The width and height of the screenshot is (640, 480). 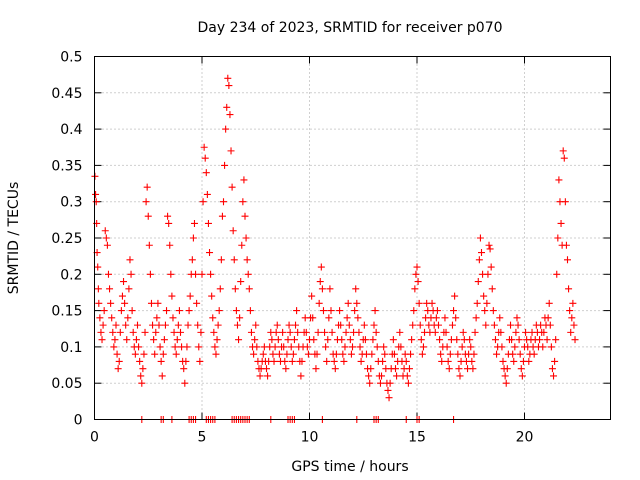 What do you see at coordinates (202, 438) in the screenshot?
I see `x-tick-label: 5` at bounding box center [202, 438].